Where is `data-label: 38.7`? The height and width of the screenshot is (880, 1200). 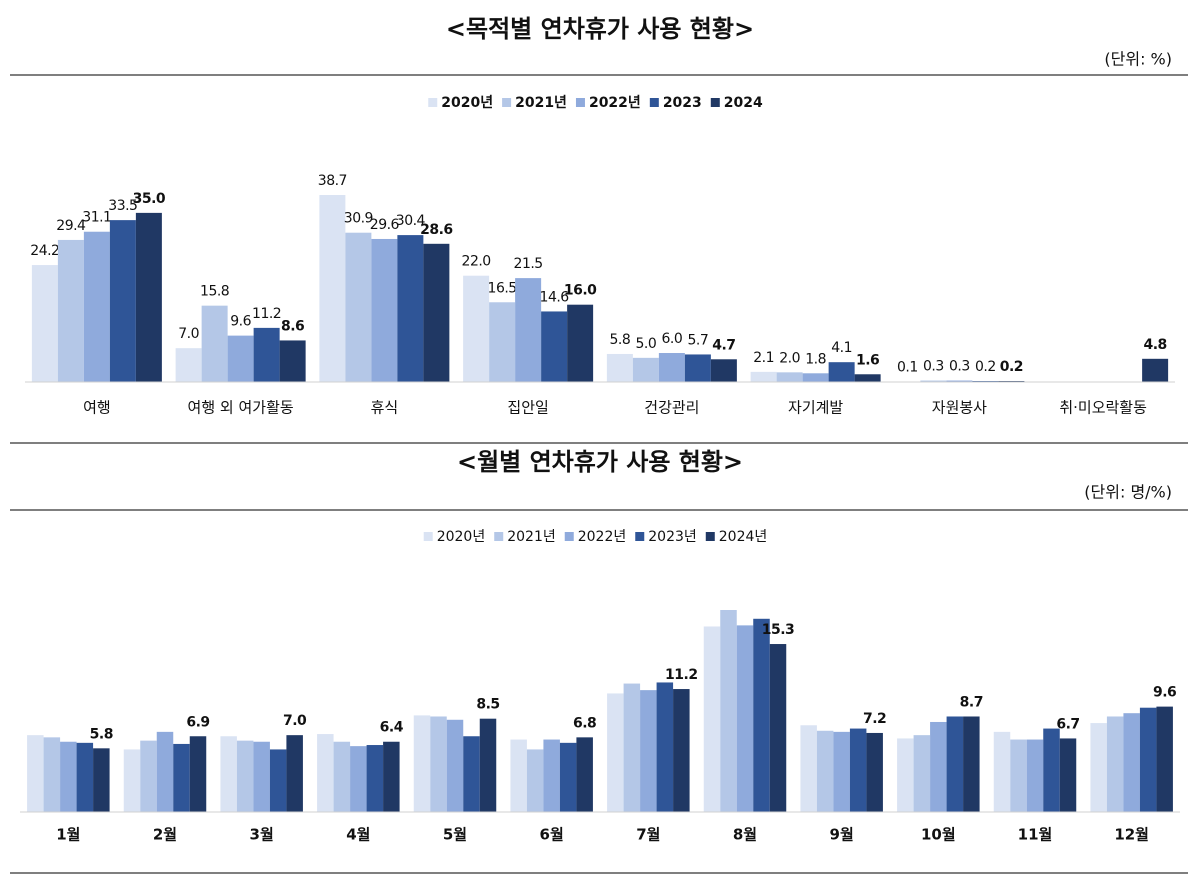
data-label: 38.7 is located at coordinates (332, 181).